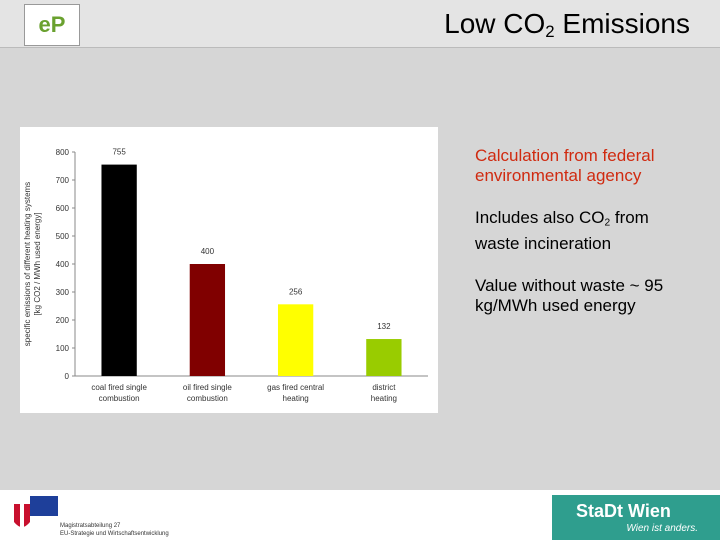 This screenshot has height=540, width=720. What do you see at coordinates (114, 534) in the screenshot?
I see `dept-sub: EU-Strategie und Wirtschaftsentwicklung` at bounding box center [114, 534].